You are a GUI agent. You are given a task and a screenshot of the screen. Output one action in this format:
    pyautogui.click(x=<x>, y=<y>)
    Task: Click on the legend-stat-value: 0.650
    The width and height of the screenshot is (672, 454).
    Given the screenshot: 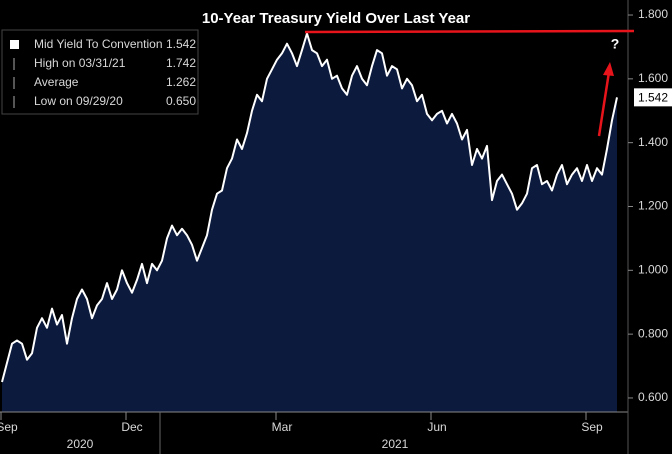 What is the action you would take?
    pyautogui.click(x=181, y=101)
    